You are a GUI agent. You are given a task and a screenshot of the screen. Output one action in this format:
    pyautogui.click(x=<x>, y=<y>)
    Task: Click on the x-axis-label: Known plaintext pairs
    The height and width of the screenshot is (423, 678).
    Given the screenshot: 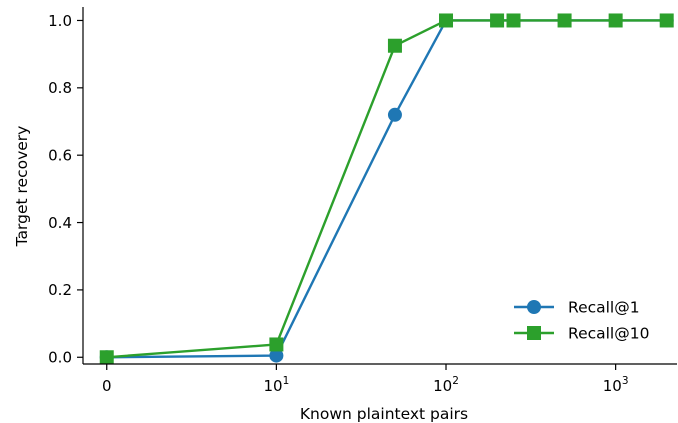 What is the action you would take?
    pyautogui.click(x=384, y=414)
    